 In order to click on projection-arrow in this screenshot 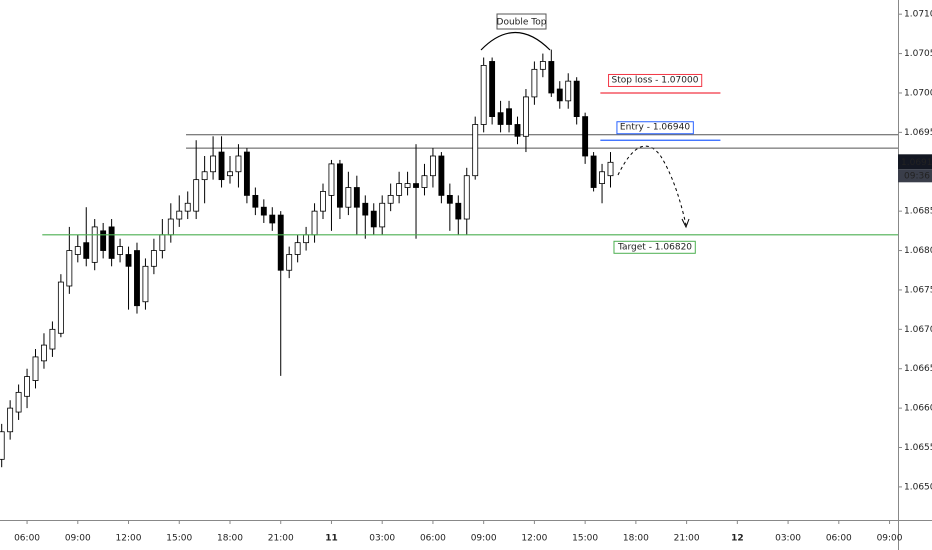, I will do `click(685, 223)`.